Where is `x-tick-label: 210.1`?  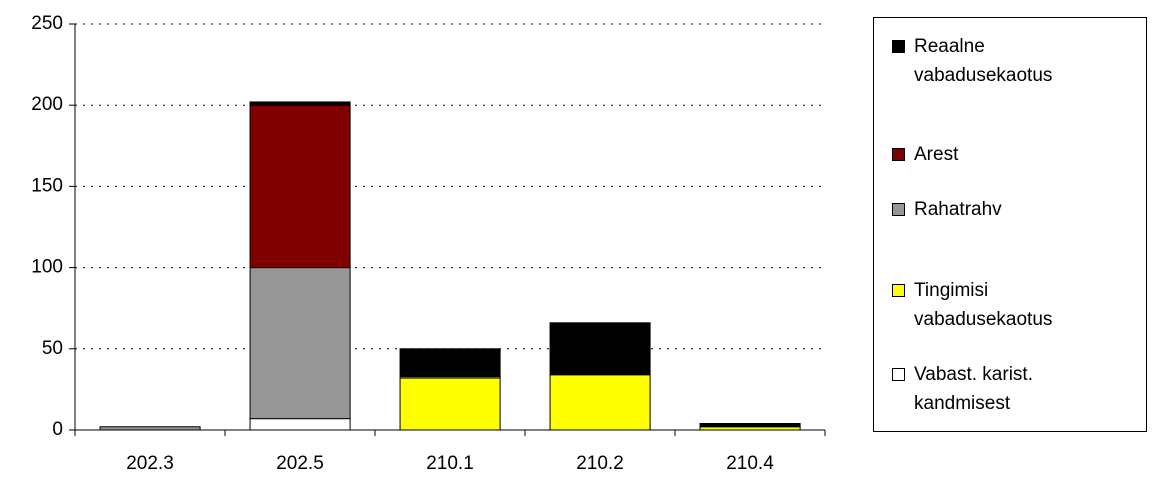 x-tick-label: 210.1 is located at coordinates (450, 463).